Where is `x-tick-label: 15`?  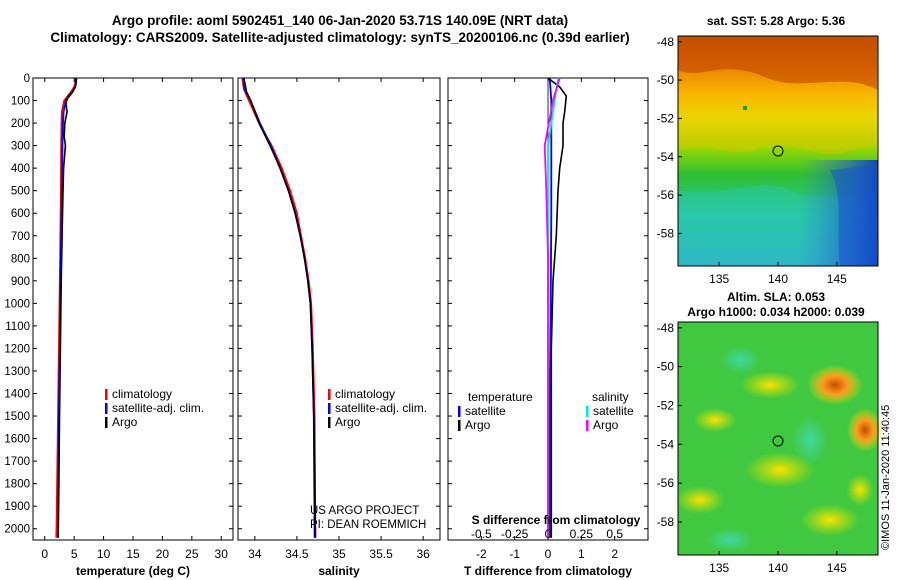 x-tick-label: 15 is located at coordinates (133, 554).